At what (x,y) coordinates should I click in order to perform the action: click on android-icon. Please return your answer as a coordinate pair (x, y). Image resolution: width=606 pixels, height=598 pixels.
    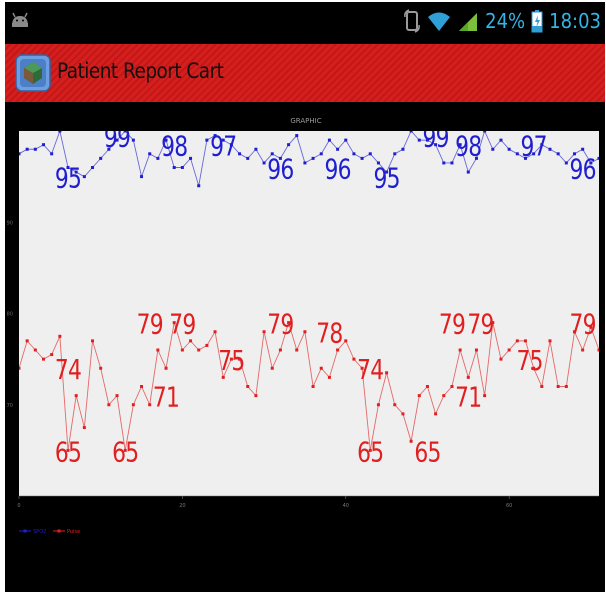
    Looking at the image, I should click on (20, 19).